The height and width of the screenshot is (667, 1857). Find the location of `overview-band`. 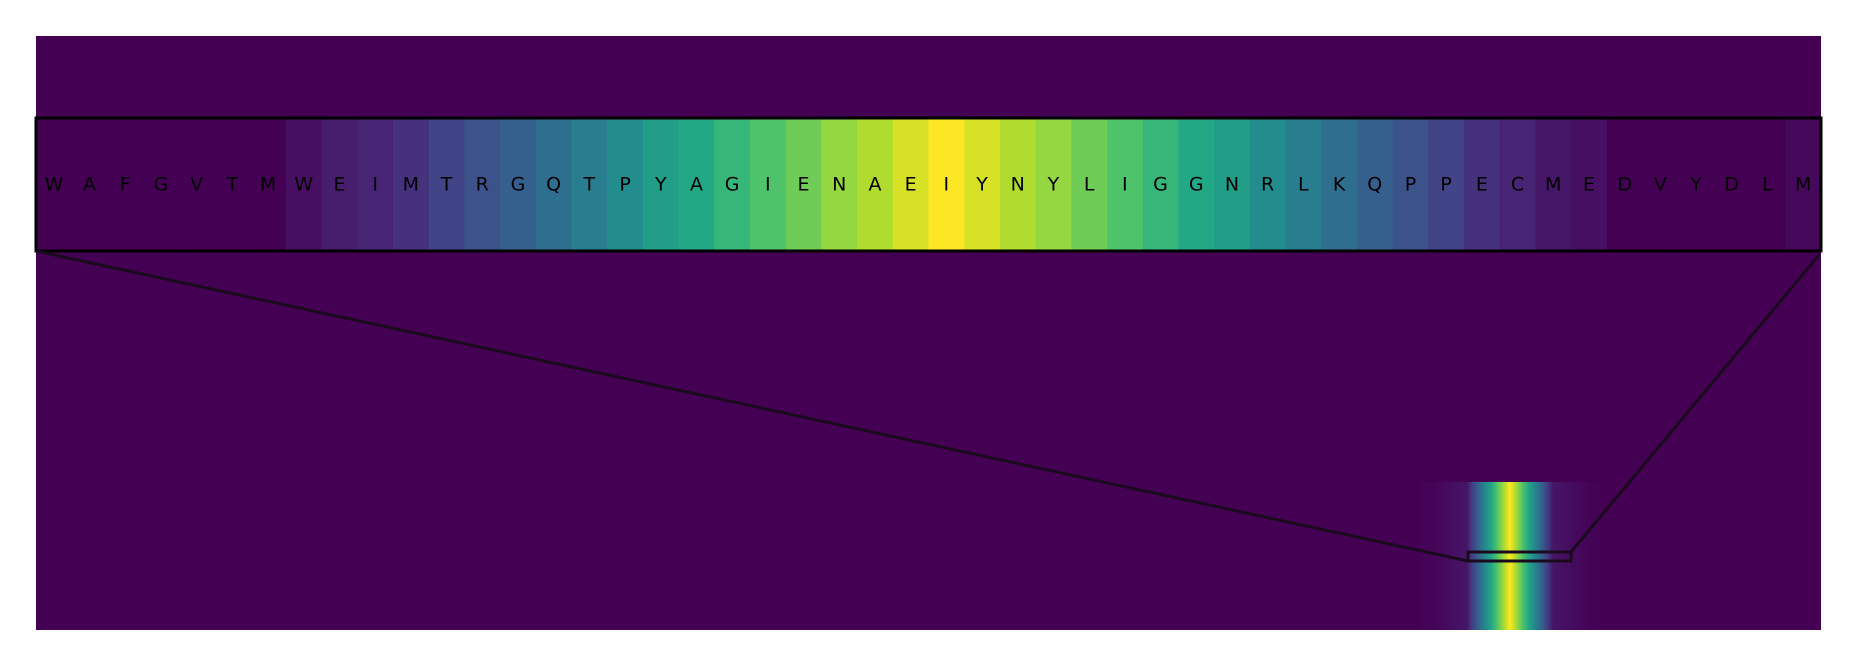

overview-band is located at coordinates (1507, 556).